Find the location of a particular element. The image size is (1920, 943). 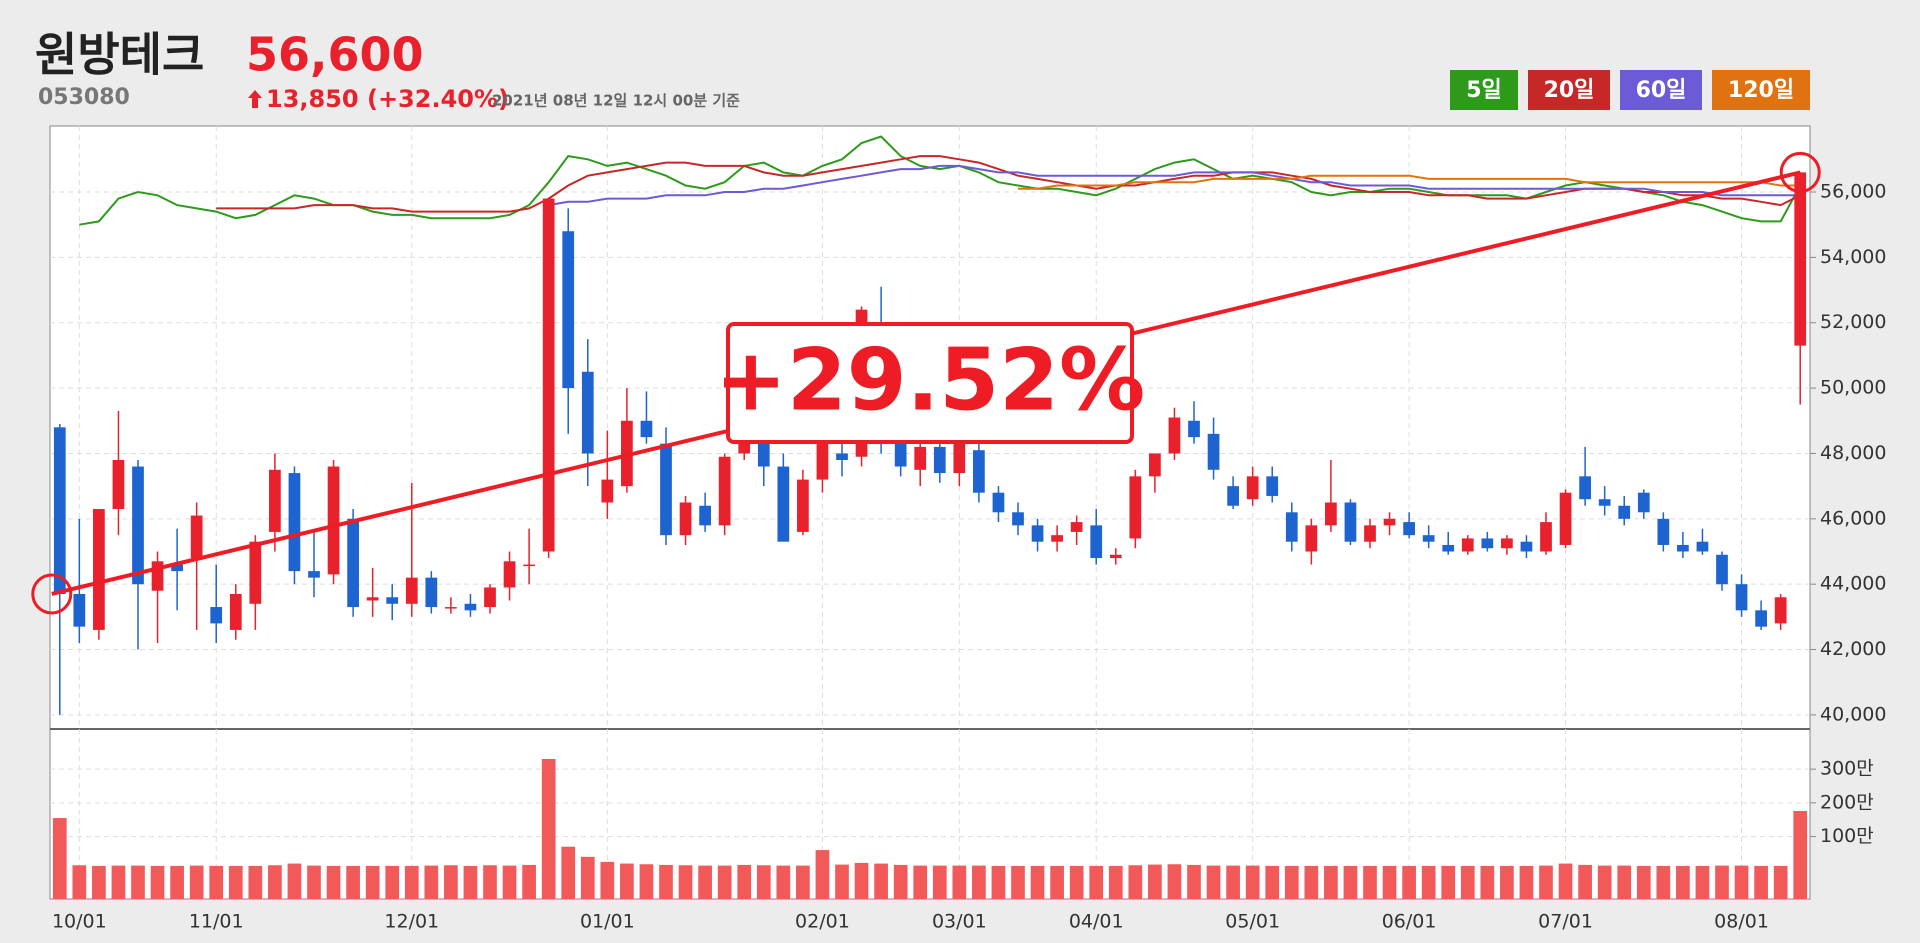

stock-name: 원방테크 is located at coordinates (119, 55).